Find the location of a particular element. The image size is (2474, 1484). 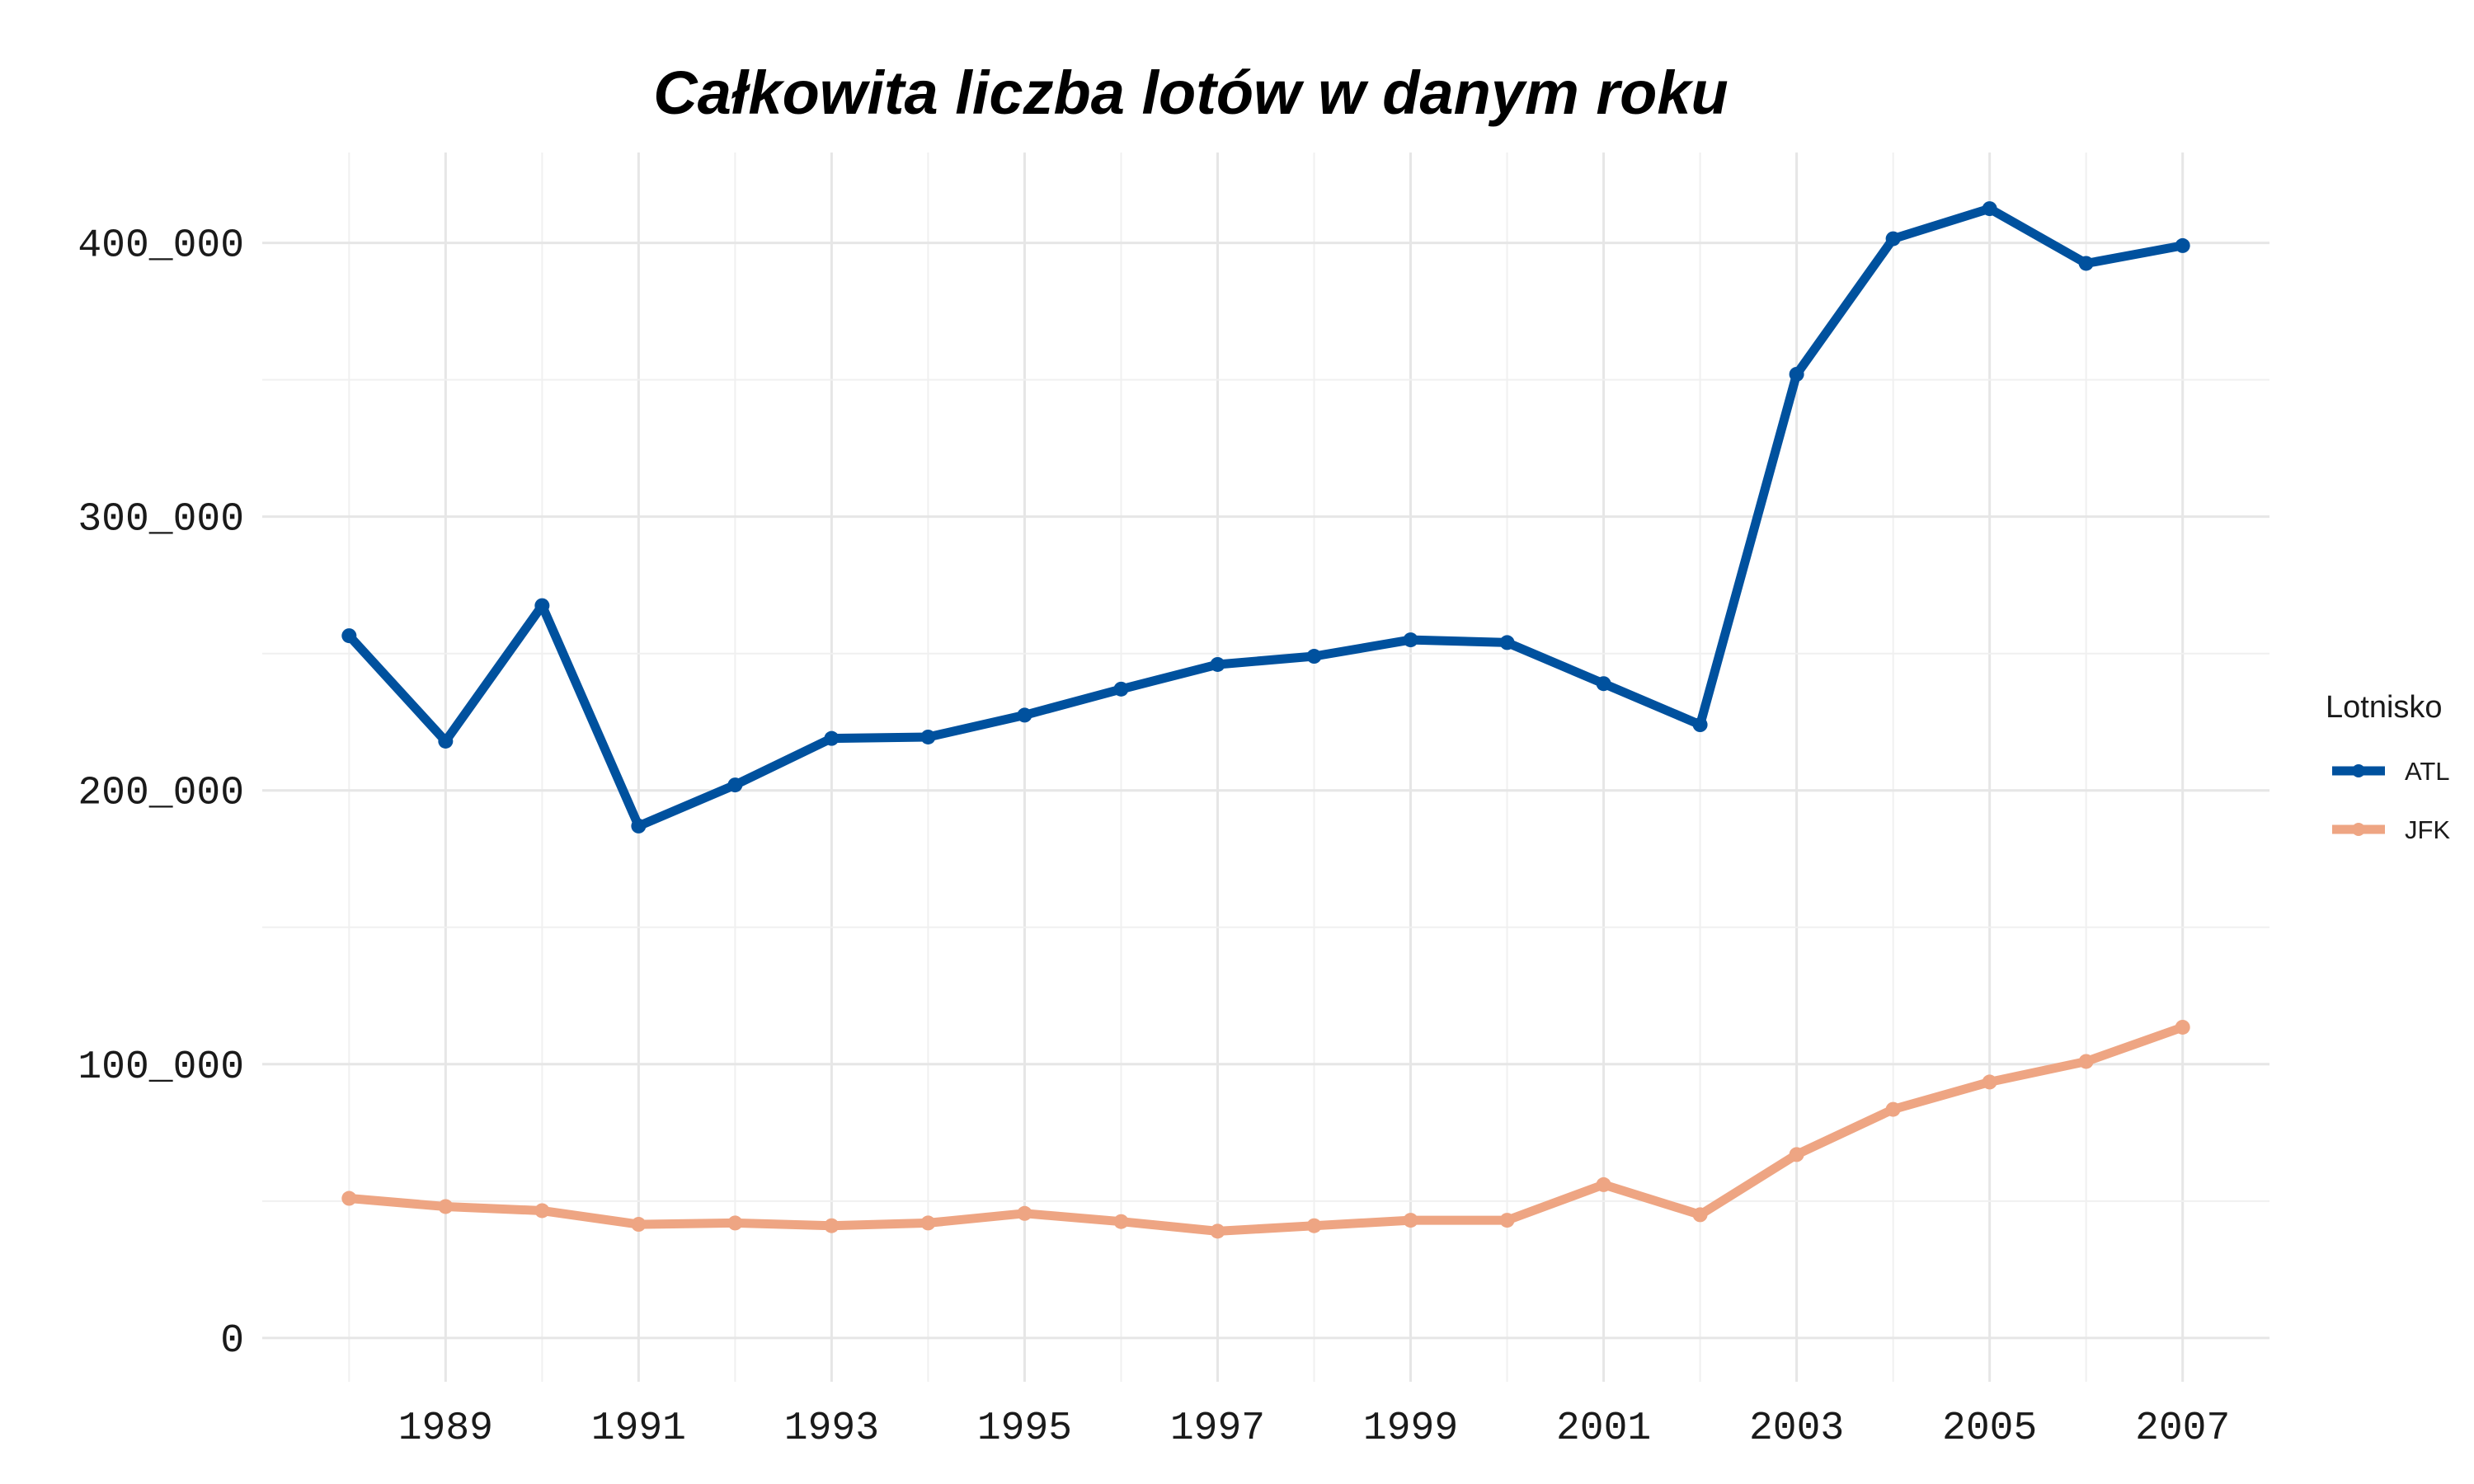

legend: Lotnisko ATL JFK is located at coordinates (2388, 767).